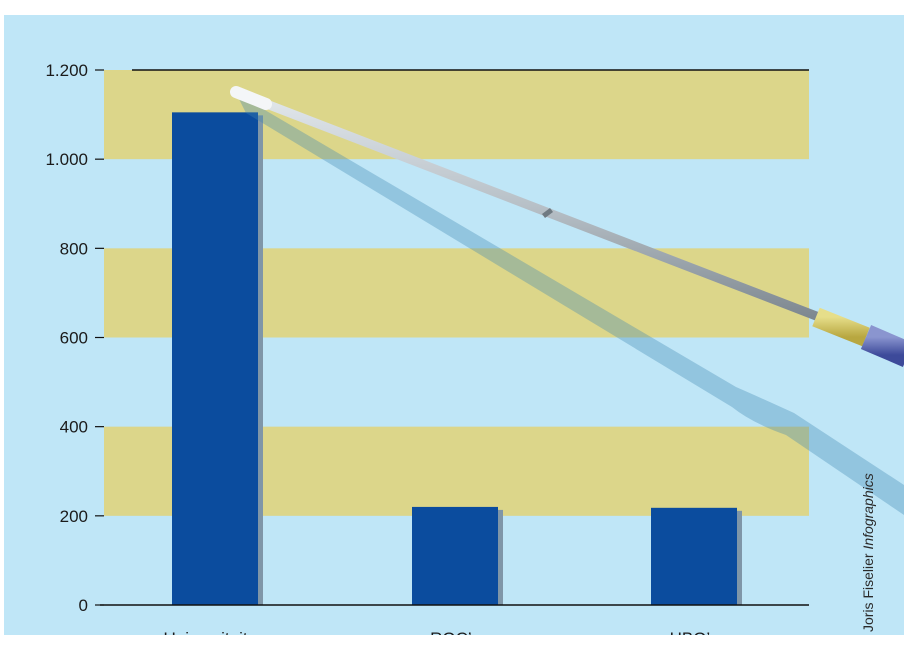  I want to click on x-tick-label-0: Universiteiten, so click(215, 632).